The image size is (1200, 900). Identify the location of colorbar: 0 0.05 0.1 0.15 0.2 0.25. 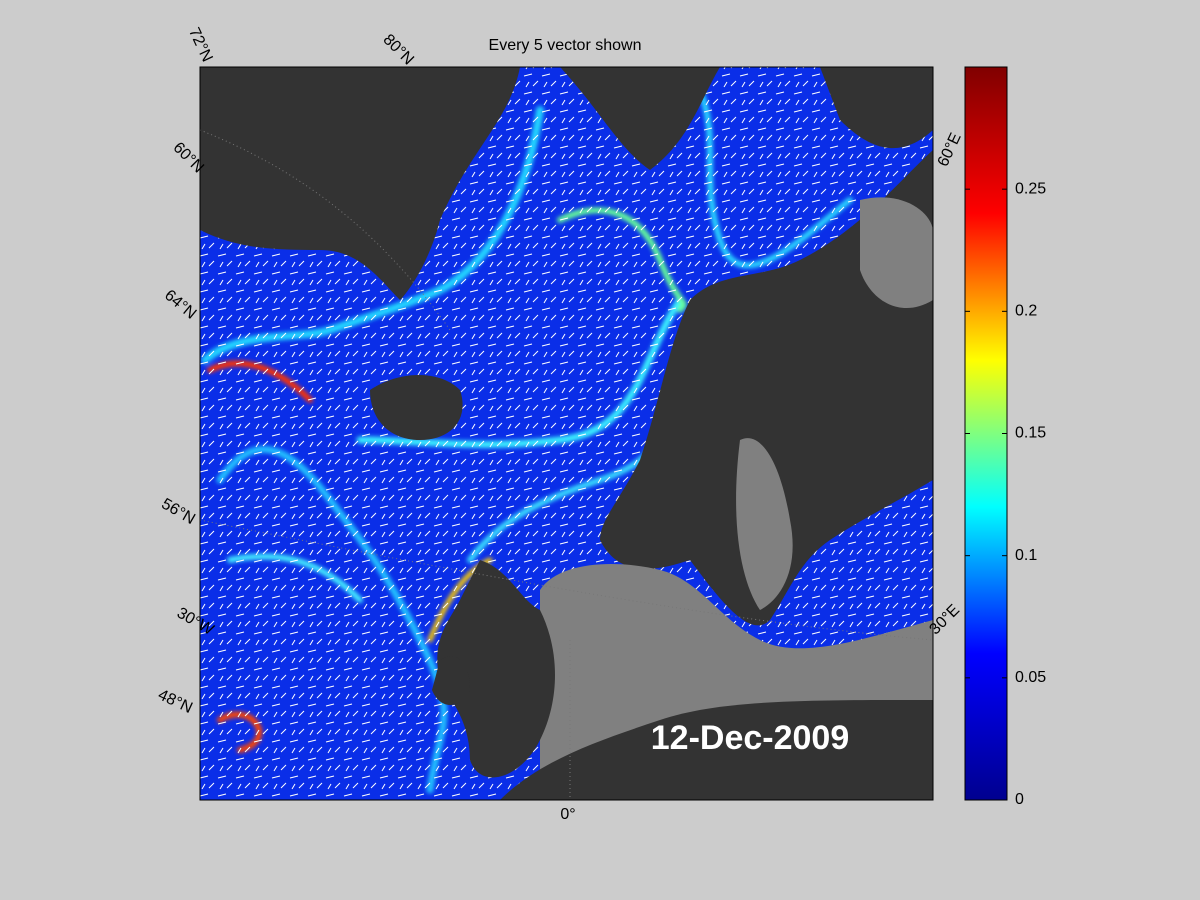
(1005, 437).